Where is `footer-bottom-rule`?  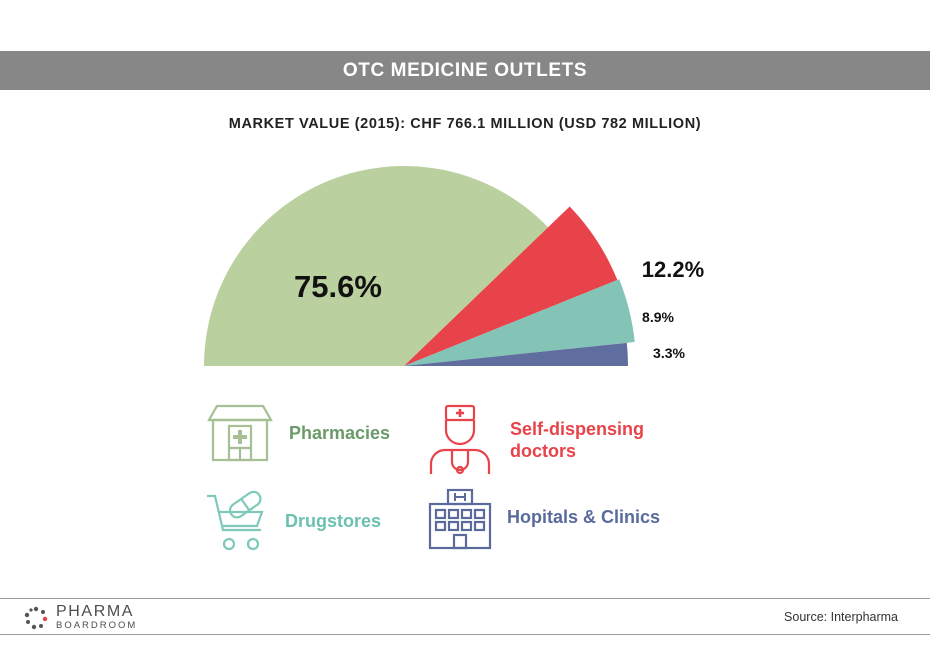 footer-bottom-rule is located at coordinates (465, 634).